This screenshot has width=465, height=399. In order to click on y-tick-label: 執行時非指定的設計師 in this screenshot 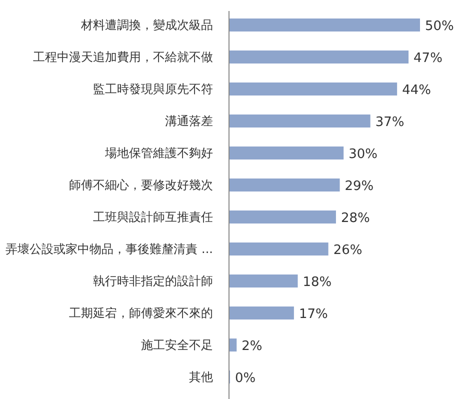, I will do `click(153, 281)`.